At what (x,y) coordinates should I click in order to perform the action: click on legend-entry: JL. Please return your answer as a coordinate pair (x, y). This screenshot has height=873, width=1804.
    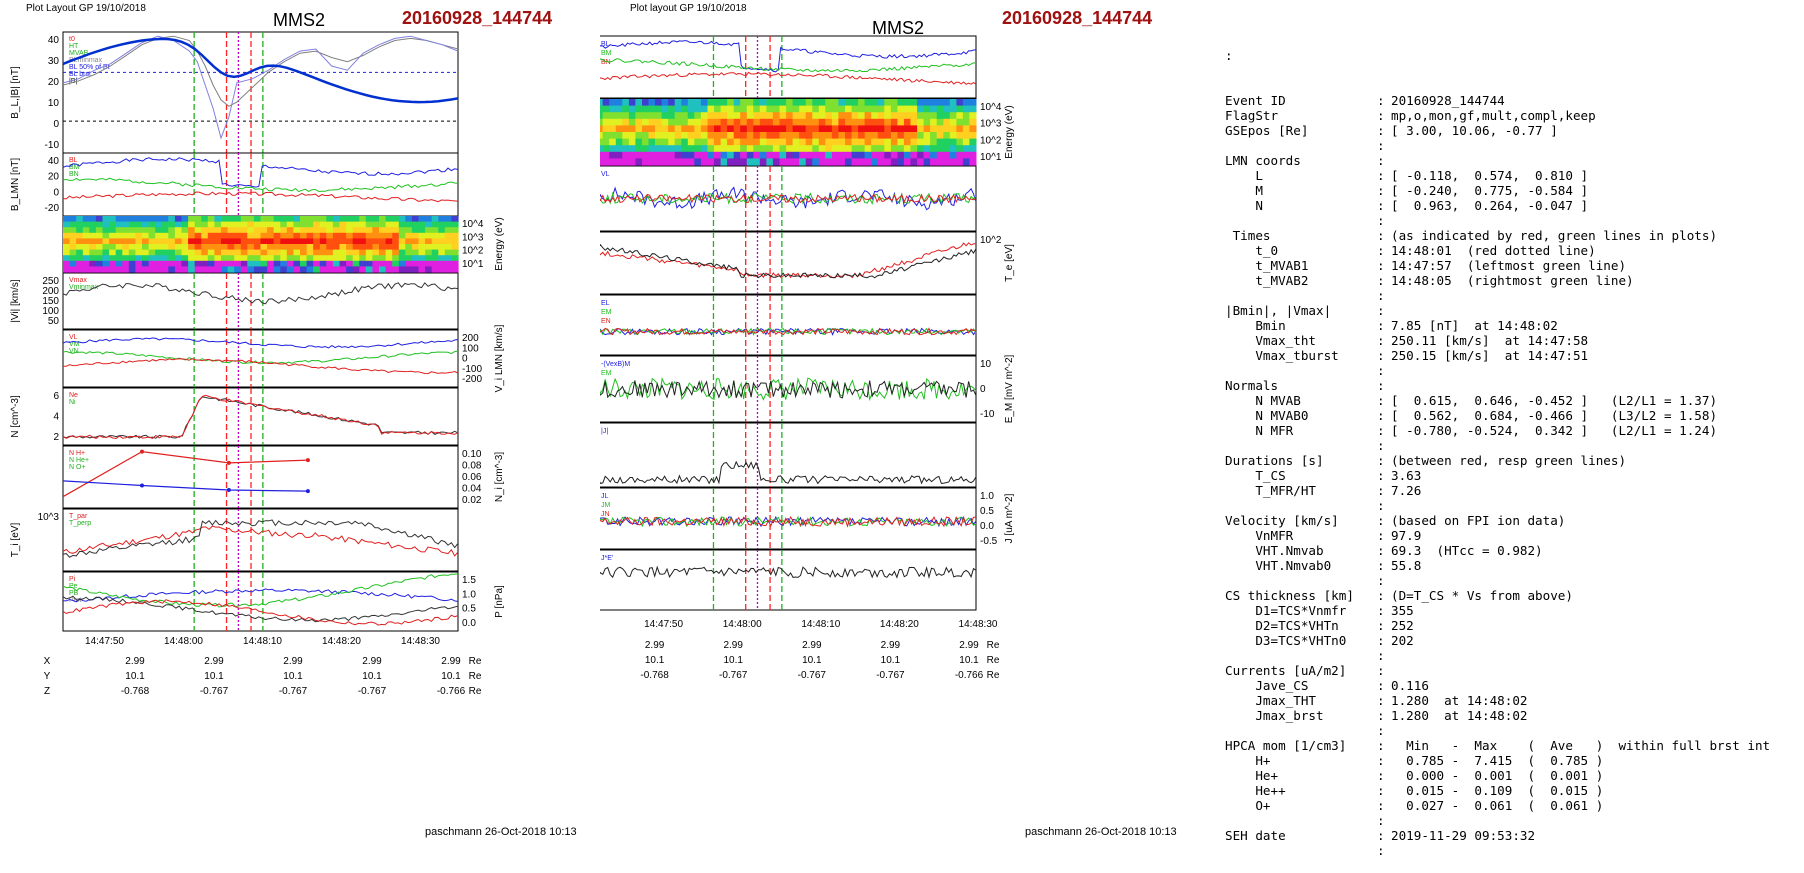
    Looking at the image, I should click on (605, 496).